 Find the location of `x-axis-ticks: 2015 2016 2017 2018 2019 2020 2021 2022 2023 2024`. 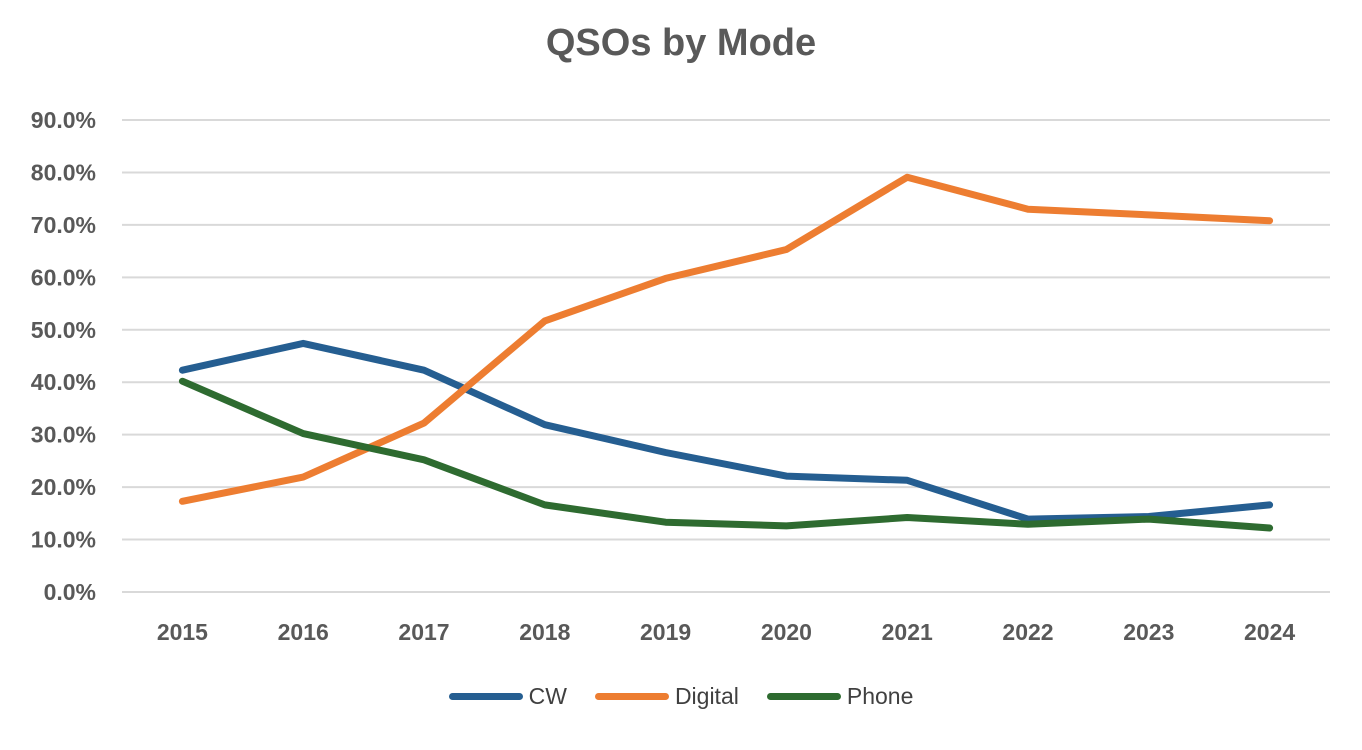

x-axis-ticks: 2015 2016 2017 2018 2019 2020 2021 2022 2023 2024 is located at coordinates (726, 632).